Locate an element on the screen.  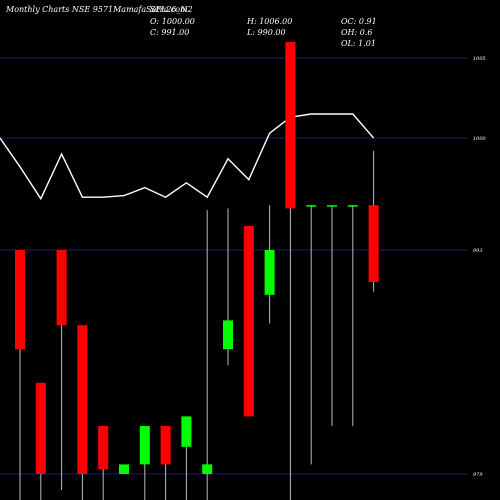
y-tick-label: 979 is located at coordinates (478, 475).